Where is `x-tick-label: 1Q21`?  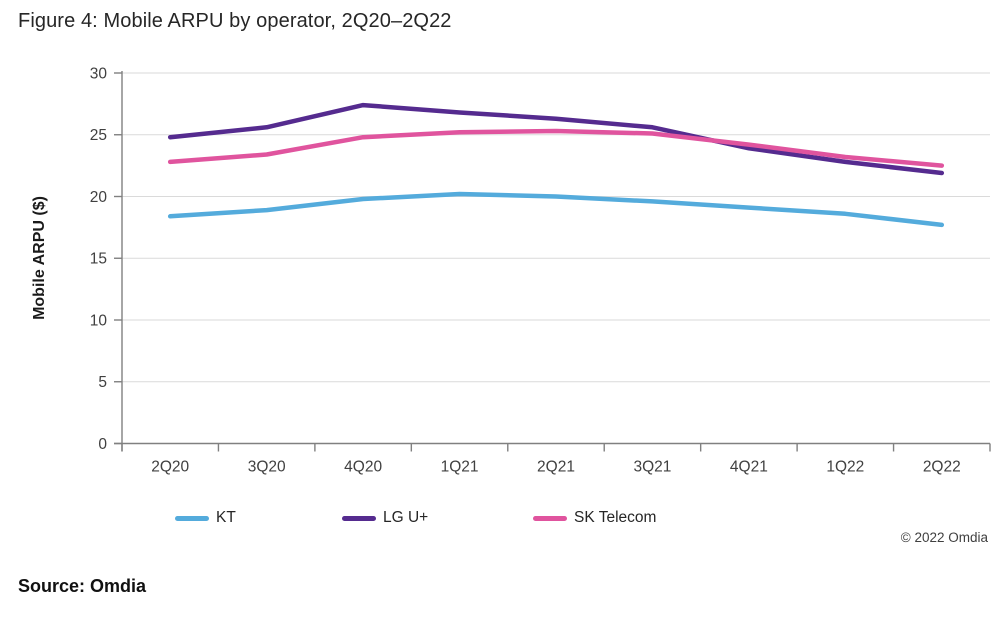
x-tick-label: 1Q21 is located at coordinates (460, 467).